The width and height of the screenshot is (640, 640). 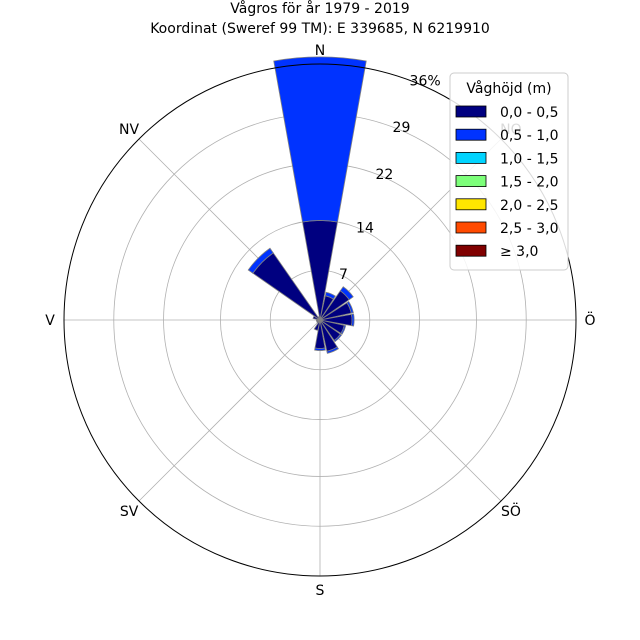 What do you see at coordinates (353, 320) in the screenshot?
I see `bar-segment-Ö-1` at bounding box center [353, 320].